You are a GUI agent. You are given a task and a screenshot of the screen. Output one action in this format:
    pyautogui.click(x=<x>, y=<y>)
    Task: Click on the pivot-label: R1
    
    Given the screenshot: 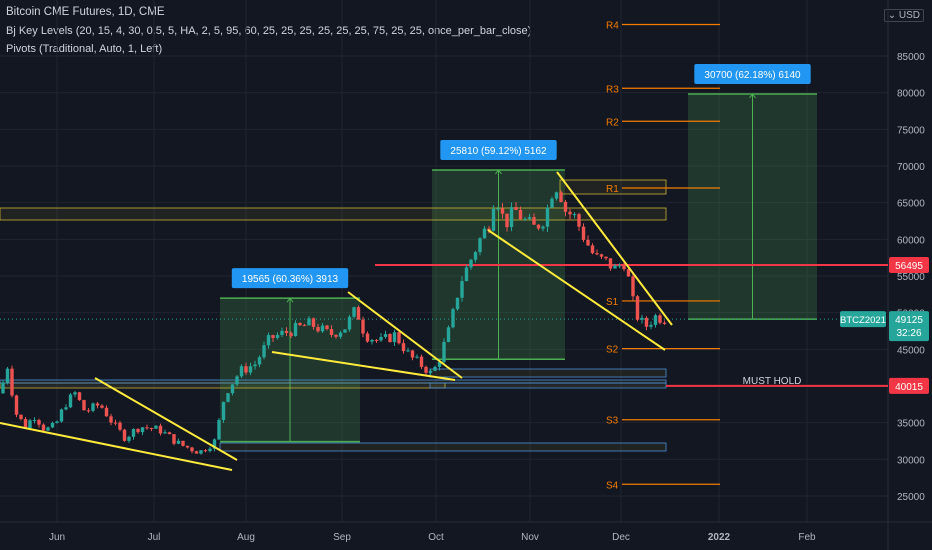 What is the action you would take?
    pyautogui.click(x=612, y=189)
    